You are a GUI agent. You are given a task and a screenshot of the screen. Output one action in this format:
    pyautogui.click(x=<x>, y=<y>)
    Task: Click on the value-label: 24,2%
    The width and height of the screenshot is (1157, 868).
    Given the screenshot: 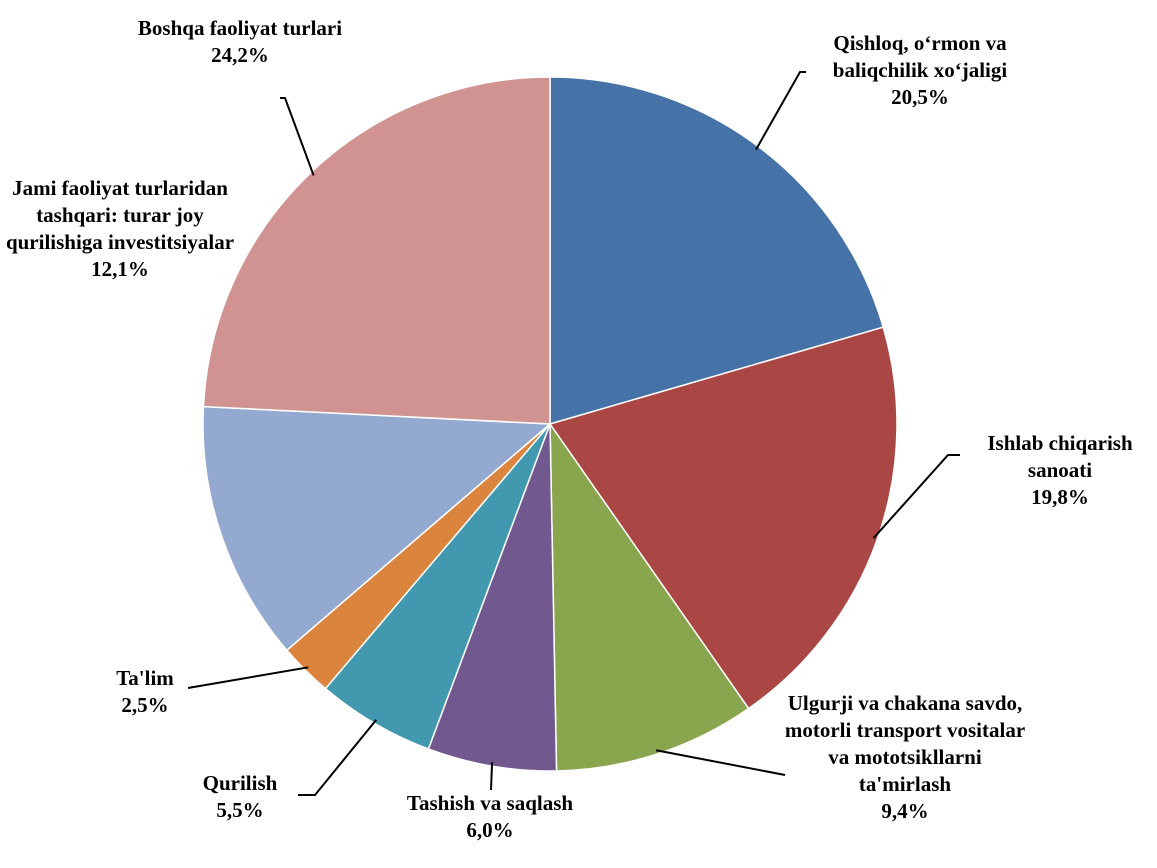 What is the action you would take?
    pyautogui.click(x=240, y=55)
    